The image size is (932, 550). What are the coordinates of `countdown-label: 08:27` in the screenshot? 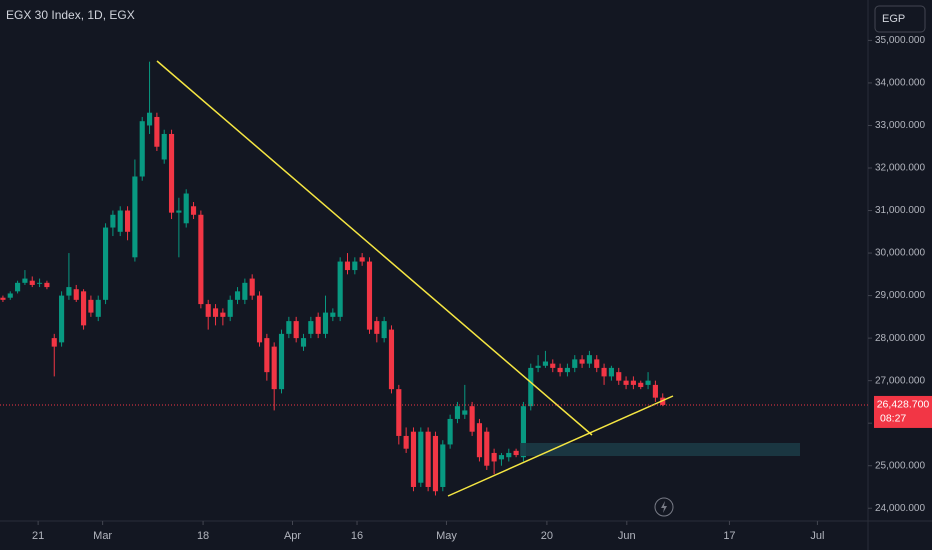 It's located at (893, 419).